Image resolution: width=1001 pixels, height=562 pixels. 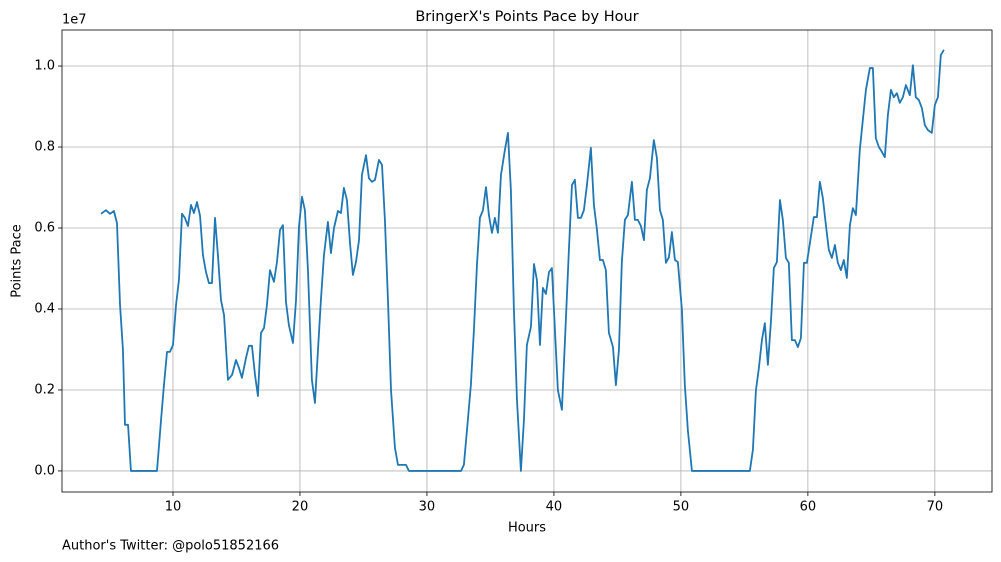 I want to click on y-tick-label: 0.4, so click(x=44, y=308).